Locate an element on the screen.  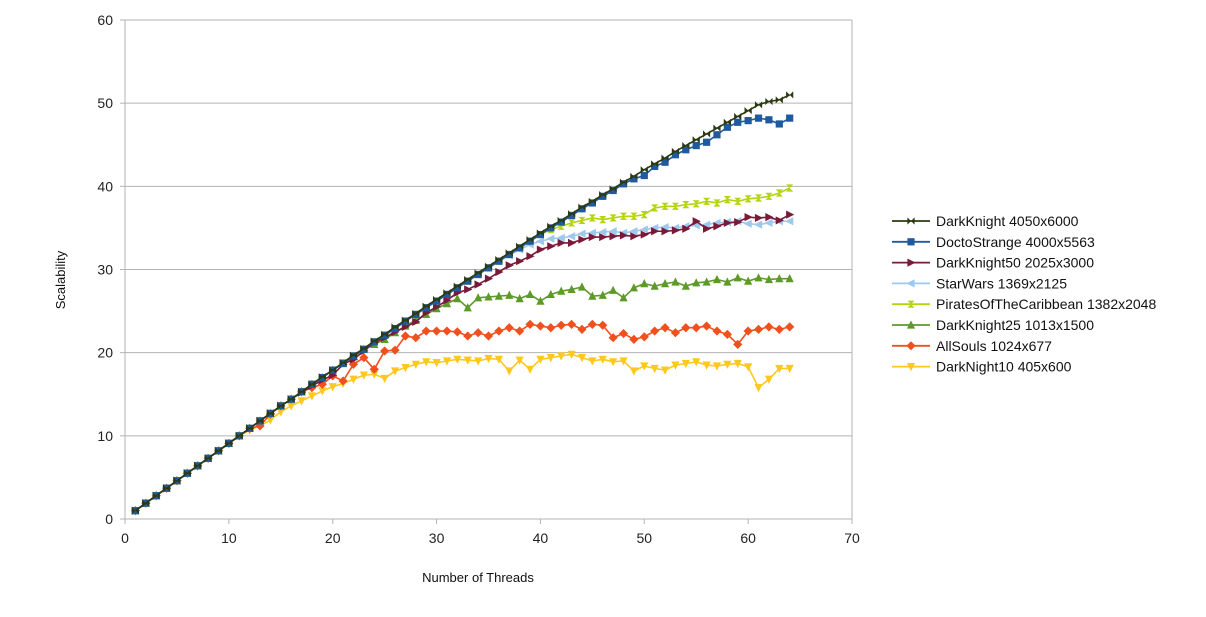
x-tick-label-70: 70 is located at coordinates (852, 538).